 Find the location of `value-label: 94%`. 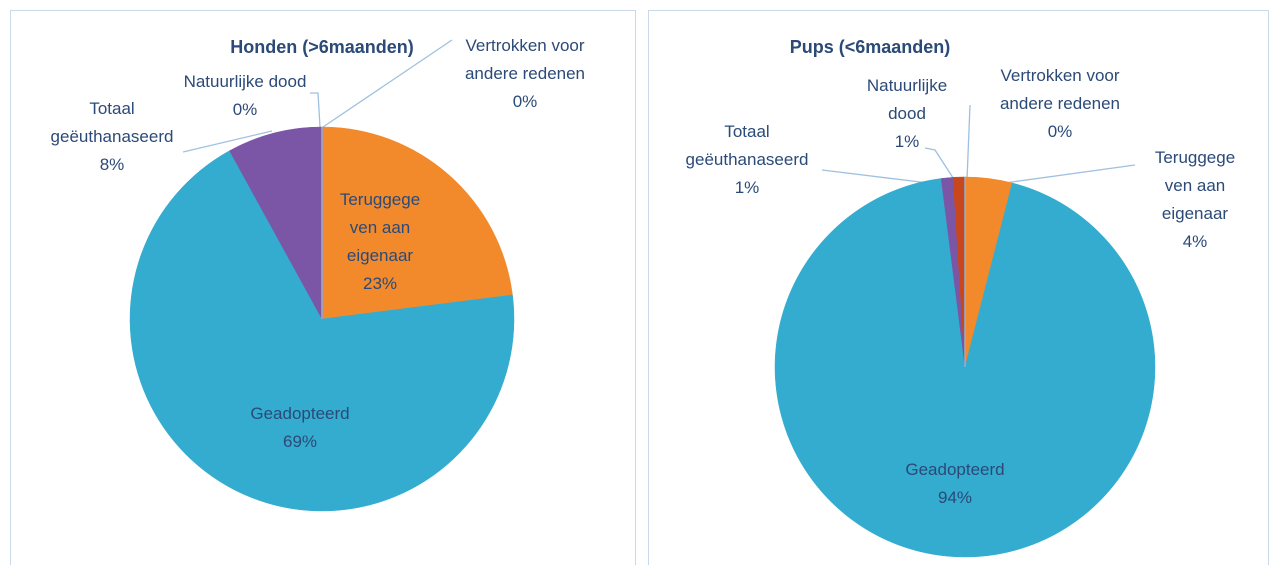

value-label: 94% is located at coordinates (955, 497).